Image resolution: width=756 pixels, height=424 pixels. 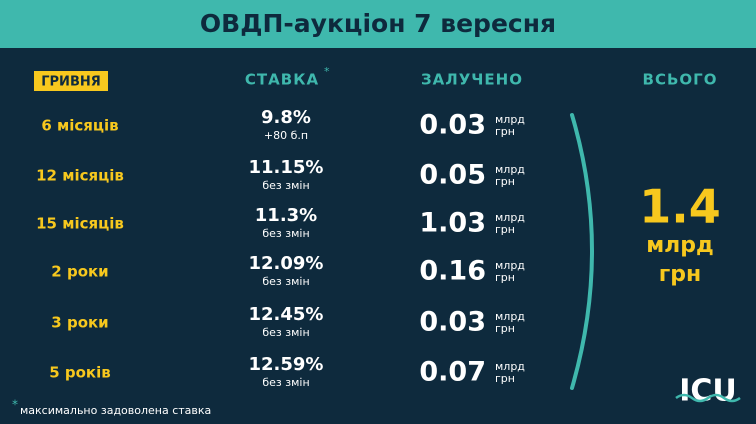 I want to click on footnote-marker: *, so click(x=15, y=405).